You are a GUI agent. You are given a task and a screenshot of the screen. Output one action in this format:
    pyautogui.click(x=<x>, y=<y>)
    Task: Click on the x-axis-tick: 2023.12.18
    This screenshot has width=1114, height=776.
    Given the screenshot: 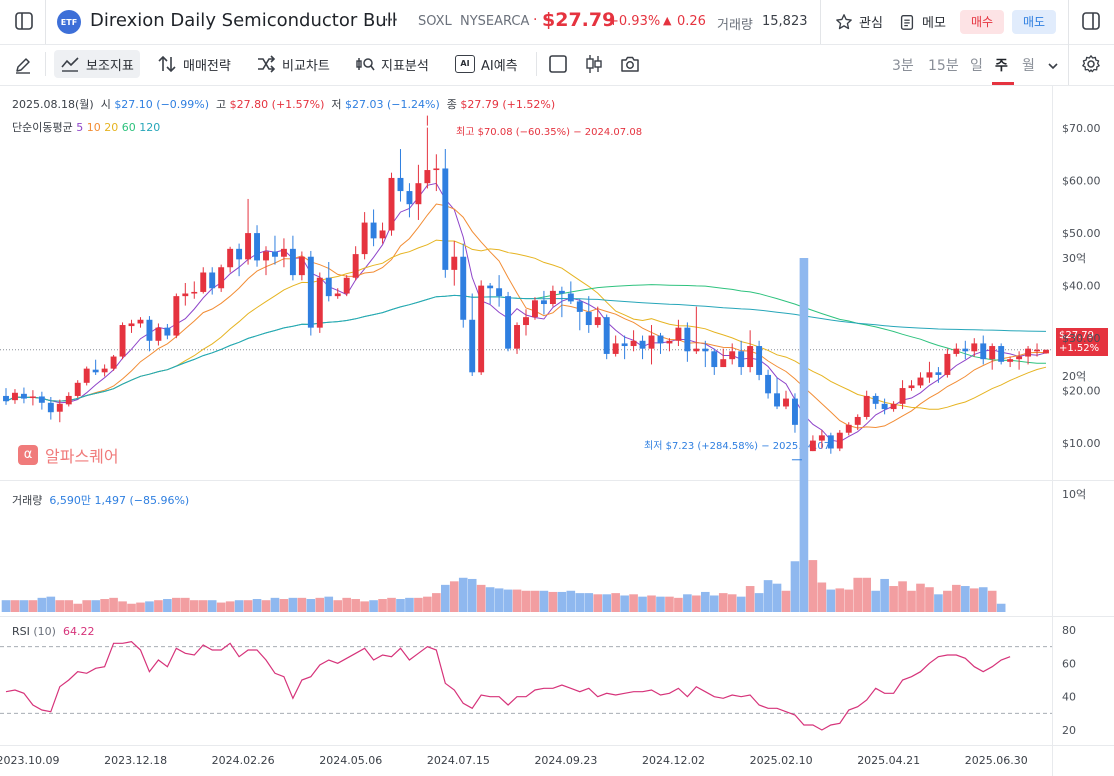 What is the action you would take?
    pyautogui.click(x=135, y=760)
    